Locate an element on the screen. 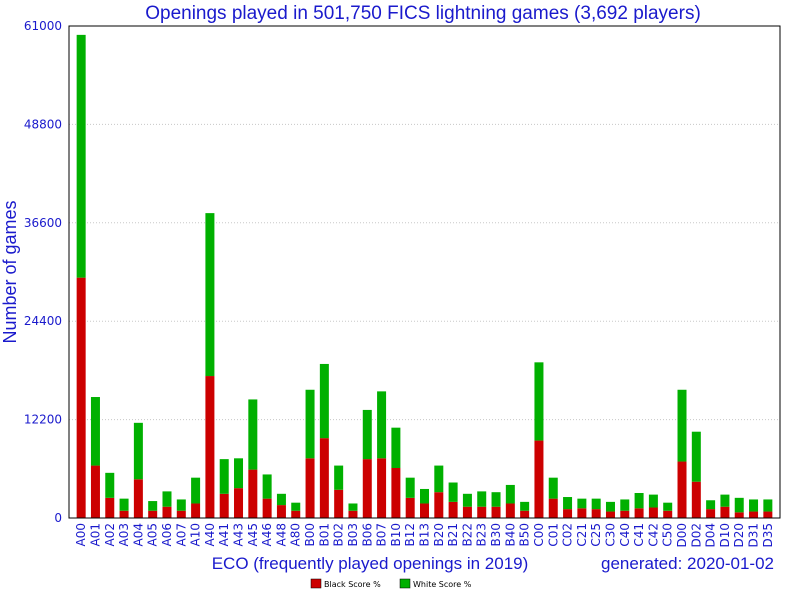 This screenshot has width=790, height=590. x-tick-label: C00 is located at coordinates (539, 535).